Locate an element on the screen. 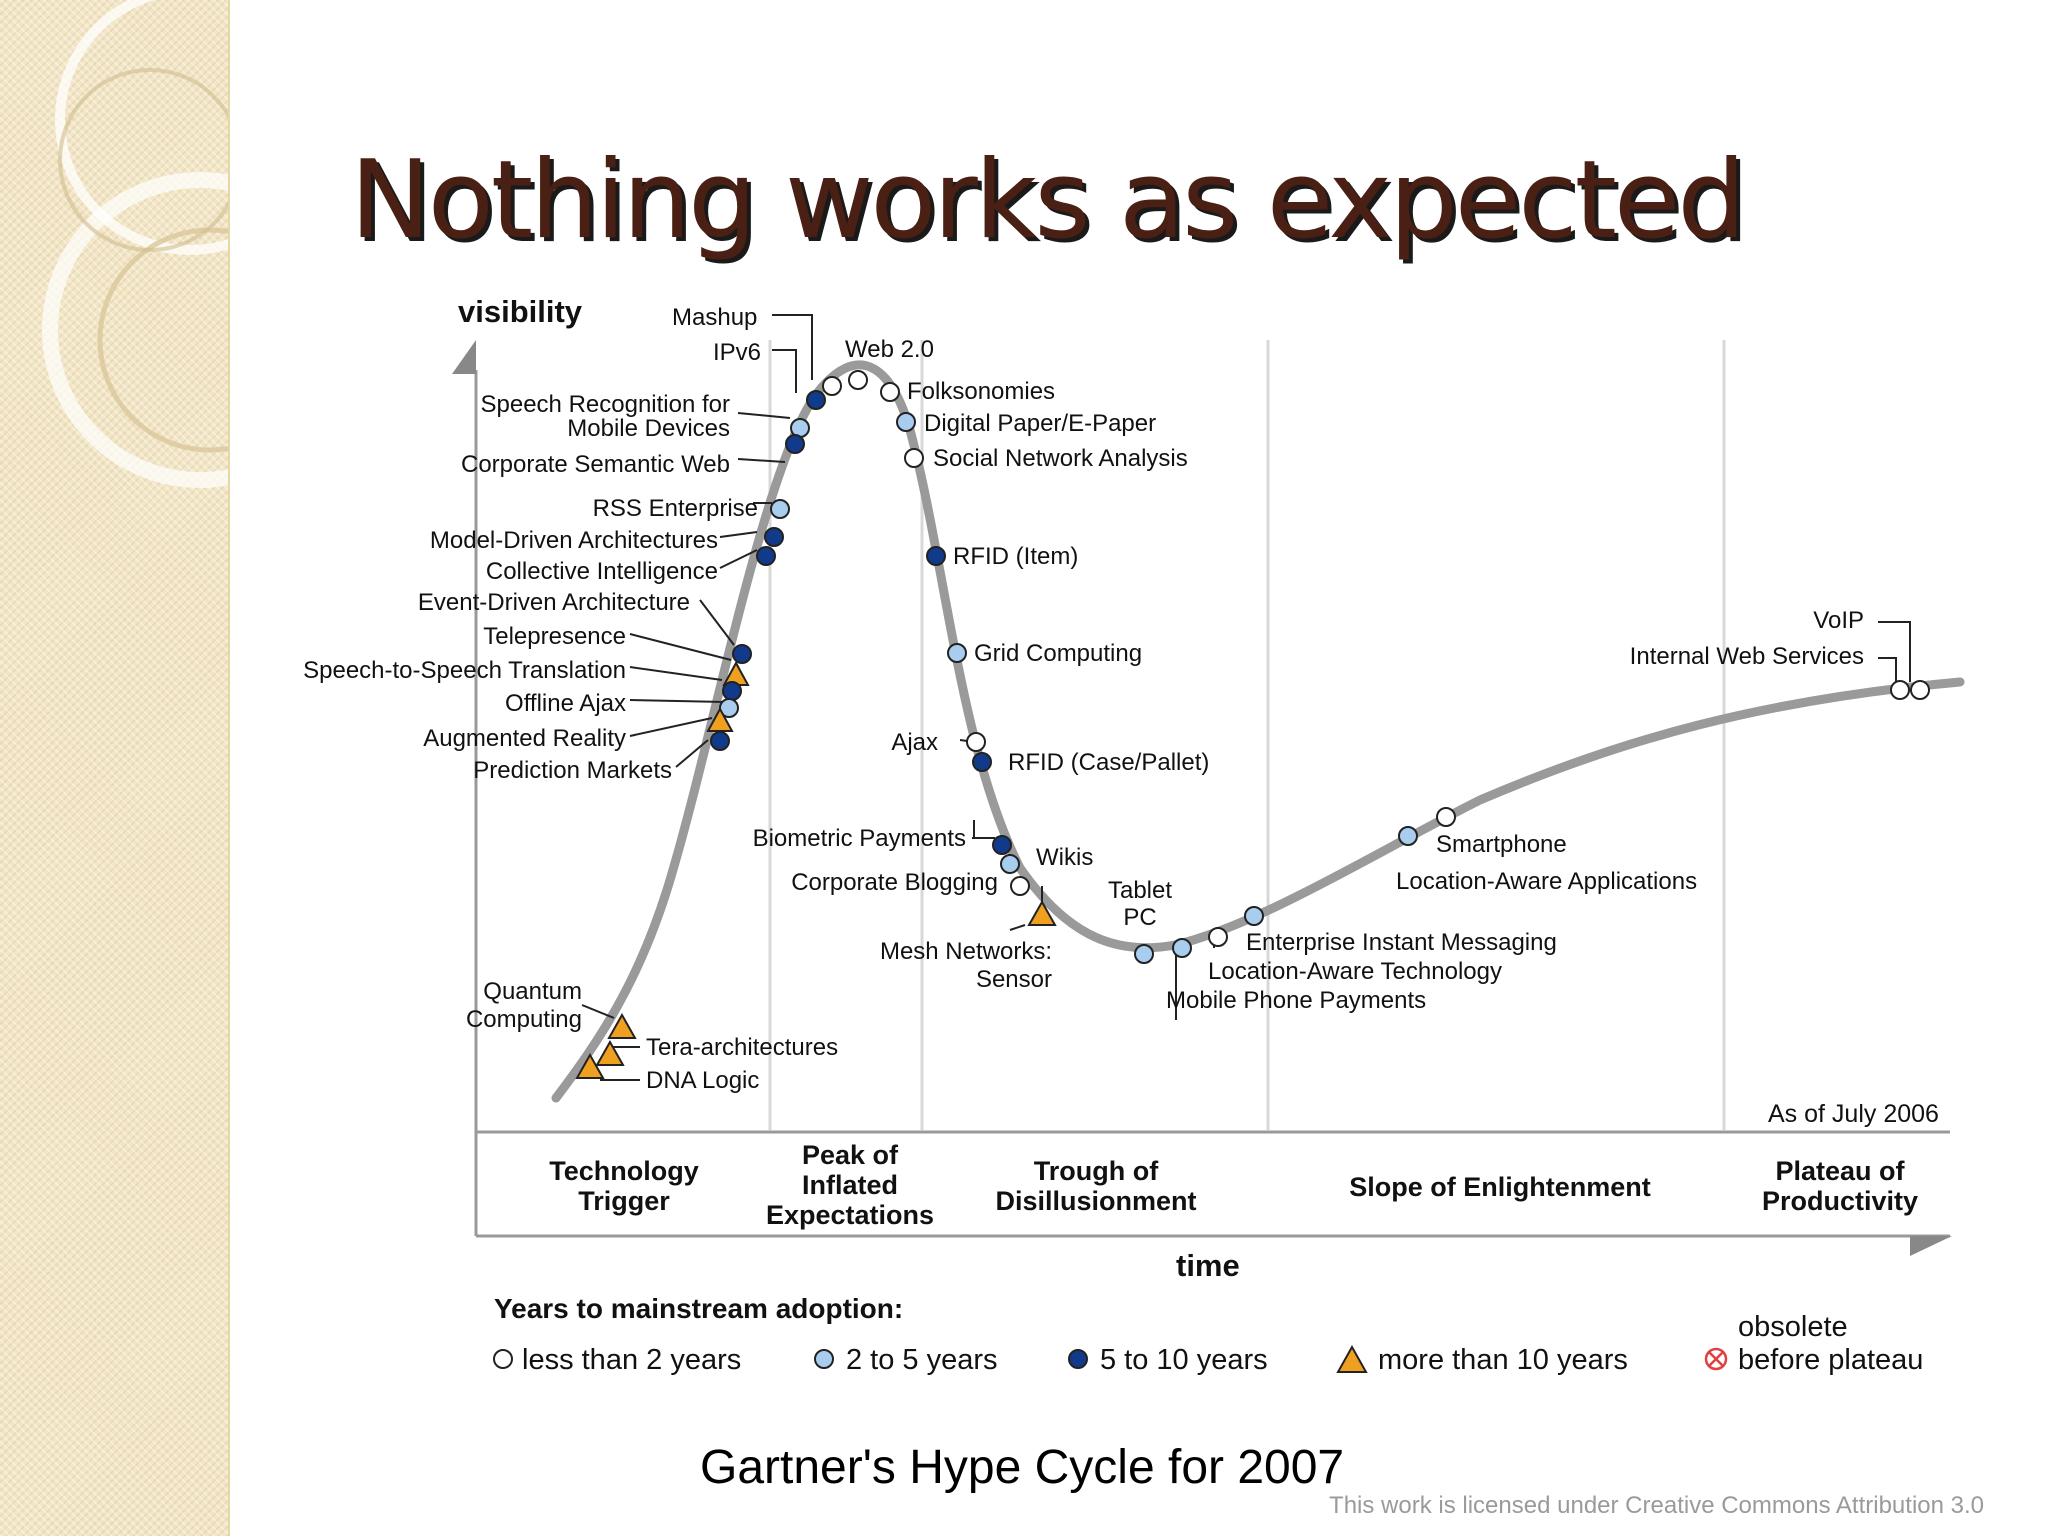  legend-item-label: more than 10 years is located at coordinates (1503, 1360).